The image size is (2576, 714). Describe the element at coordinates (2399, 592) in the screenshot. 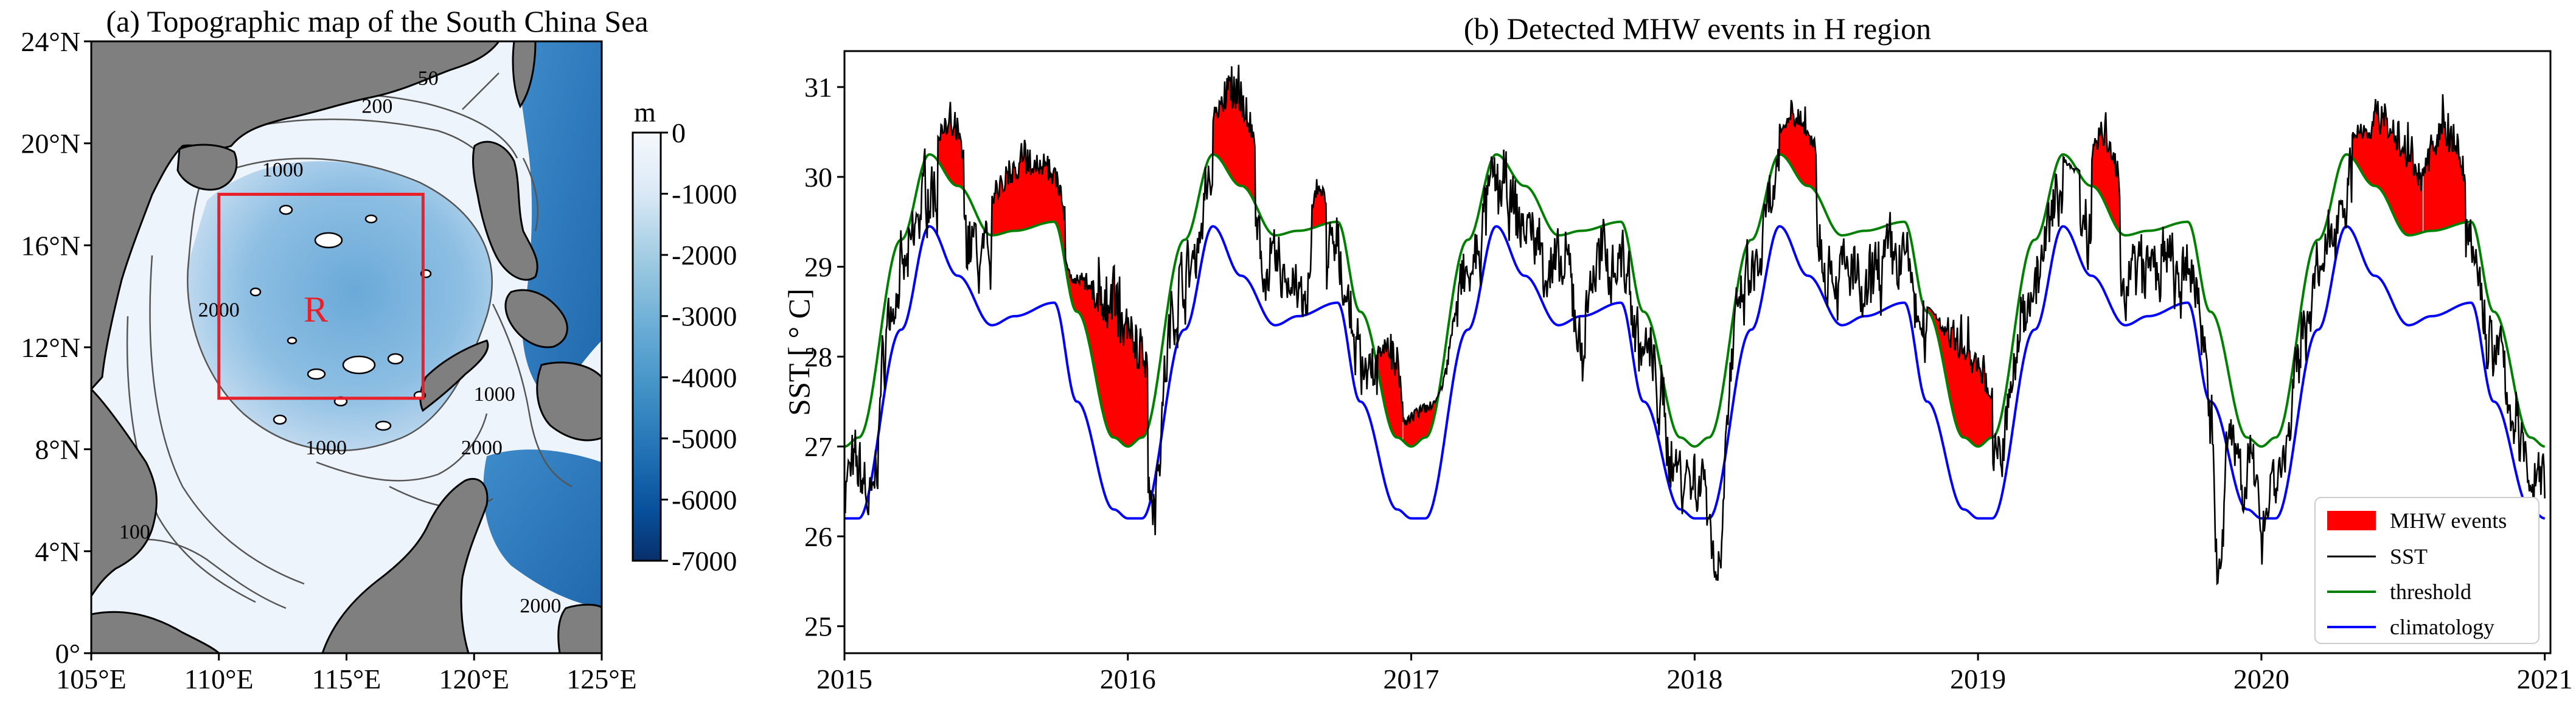

I see `legend-item-threshold: threshold` at that location.